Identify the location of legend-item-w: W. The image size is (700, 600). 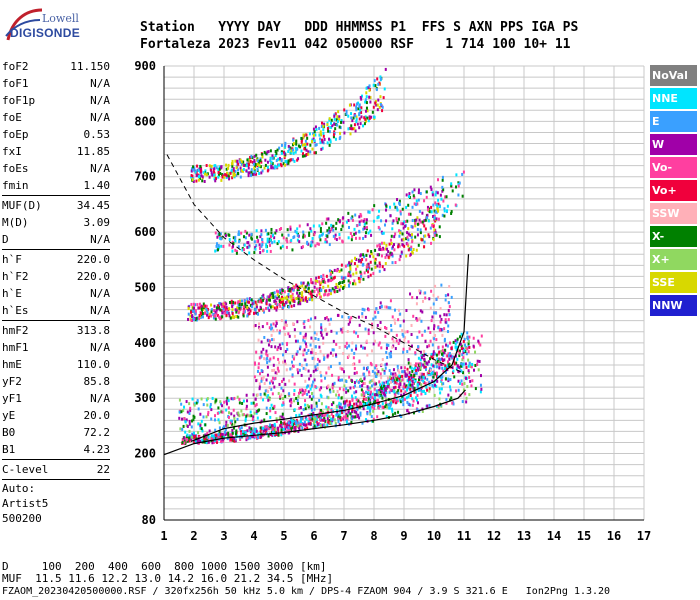
(673, 144).